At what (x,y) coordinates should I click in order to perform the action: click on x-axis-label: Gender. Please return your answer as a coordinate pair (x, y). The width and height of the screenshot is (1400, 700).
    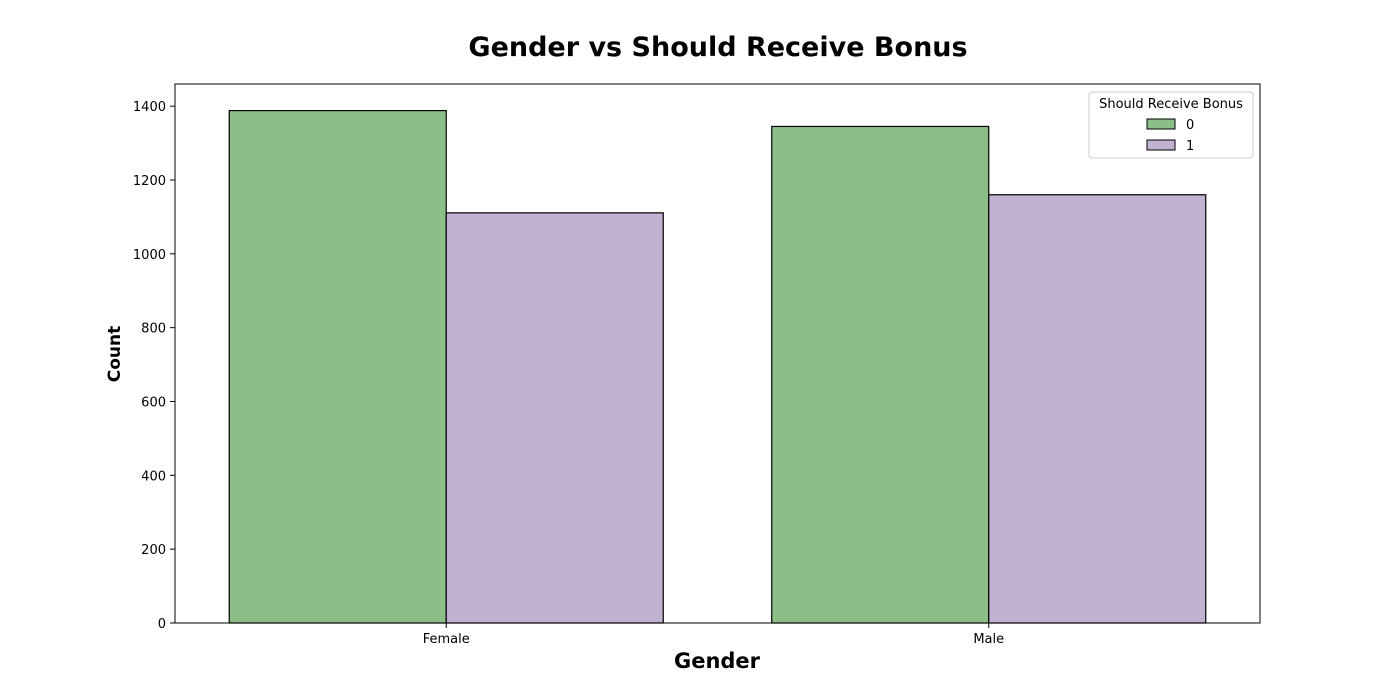
    Looking at the image, I should click on (717, 661).